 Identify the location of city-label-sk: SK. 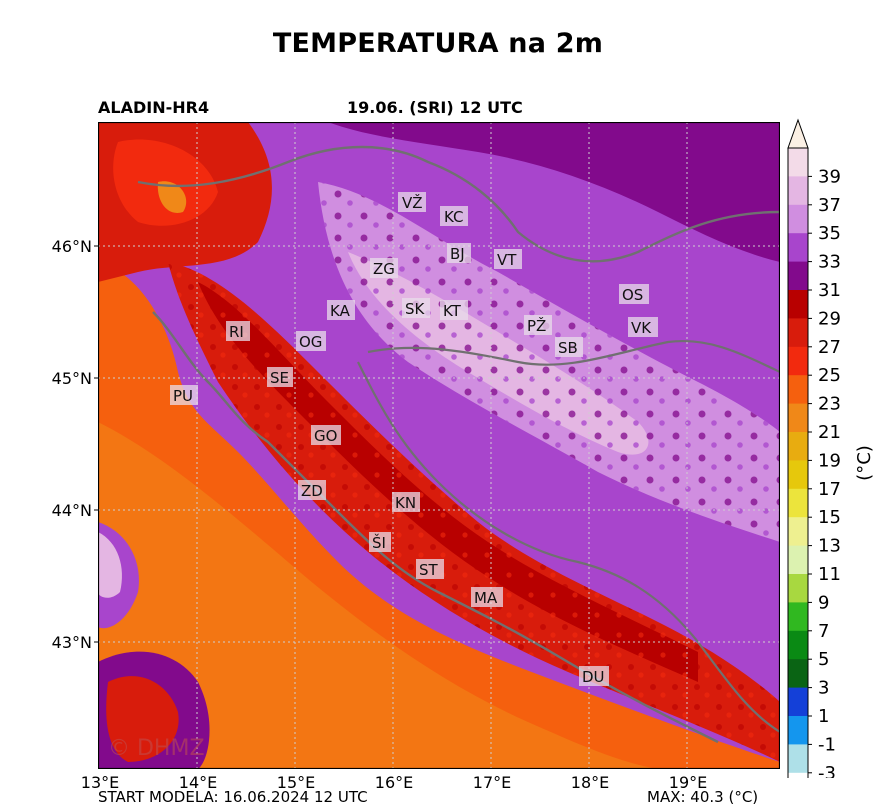
(416, 308).